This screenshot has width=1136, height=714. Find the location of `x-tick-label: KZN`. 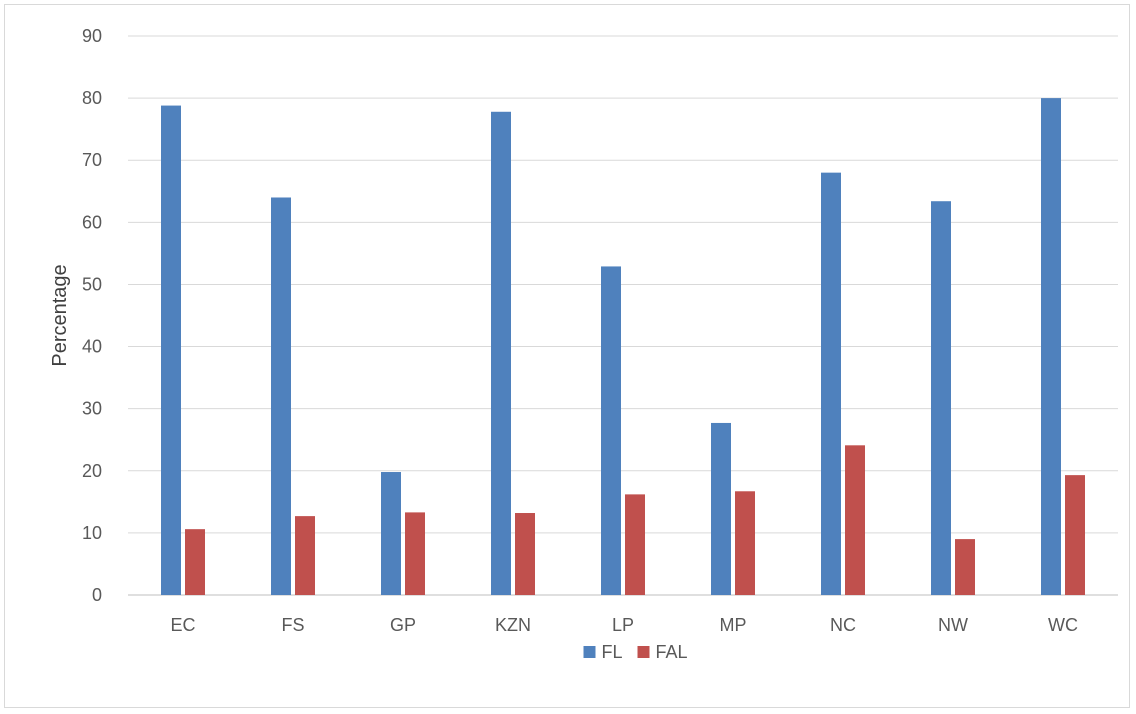

x-tick-label: KZN is located at coordinates (513, 625).